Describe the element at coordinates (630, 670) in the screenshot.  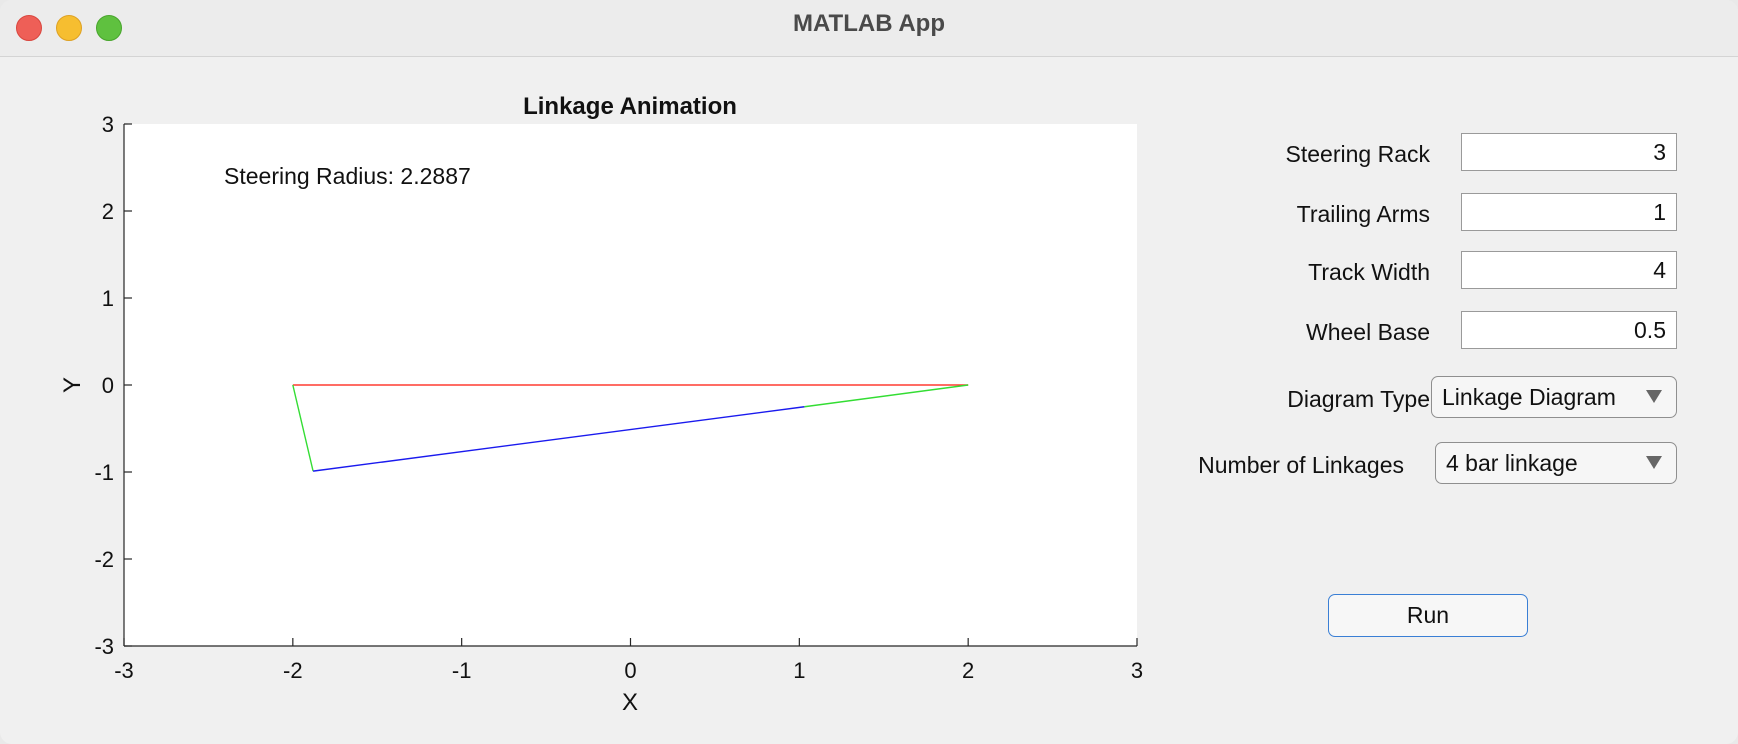
I see `x-tick-label: 0` at that location.